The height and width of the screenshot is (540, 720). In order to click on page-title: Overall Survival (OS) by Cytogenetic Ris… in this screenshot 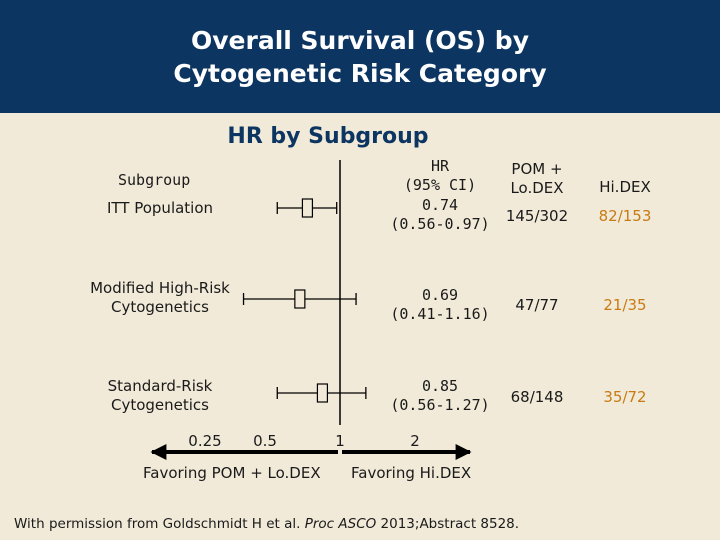, I will do `click(360, 57)`.